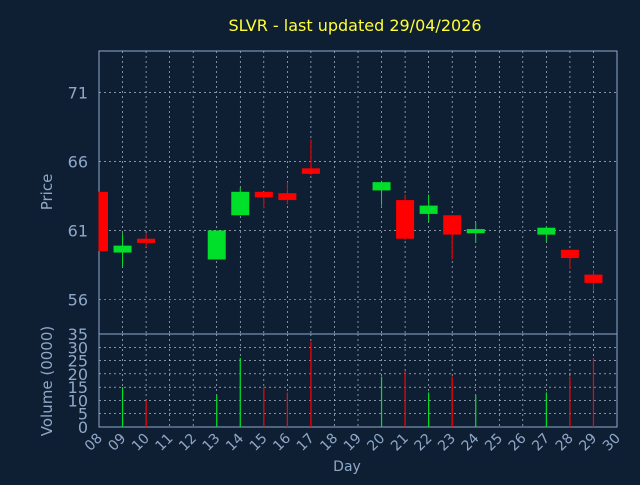  Describe the element at coordinates (358, 384) in the screenshot. I see `volume-bars` at that location.